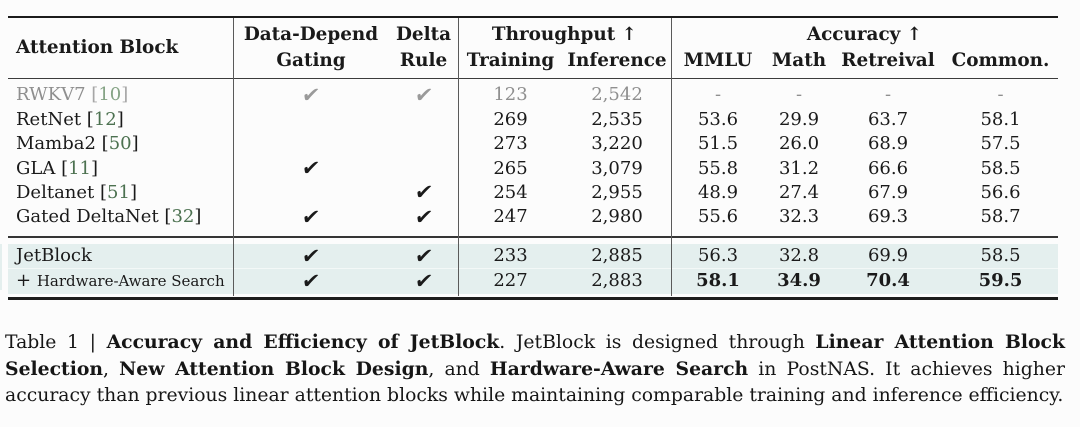 The width and height of the screenshot is (1080, 427). Describe the element at coordinates (888, 192) in the screenshot. I see `retreival-accuracy-cell: 67.9` at that location.